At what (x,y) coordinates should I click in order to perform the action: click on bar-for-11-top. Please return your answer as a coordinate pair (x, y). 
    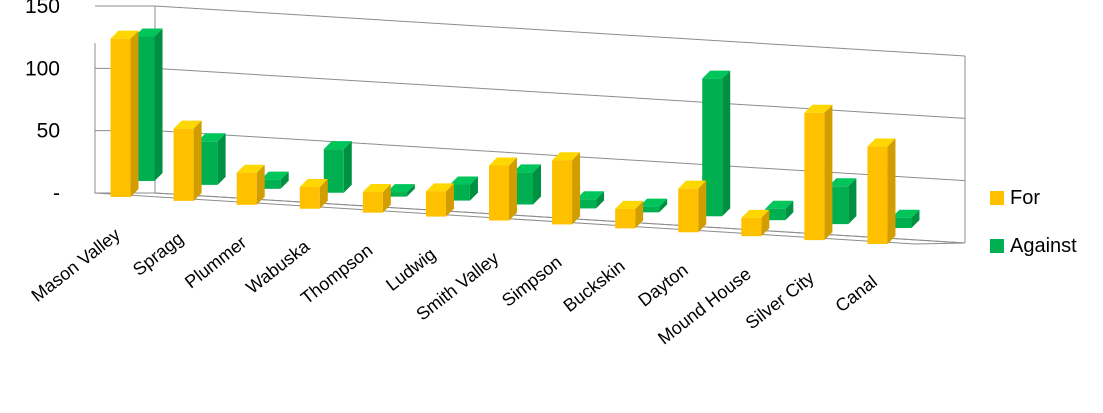
    Looking at the image, I should click on (818, 108).